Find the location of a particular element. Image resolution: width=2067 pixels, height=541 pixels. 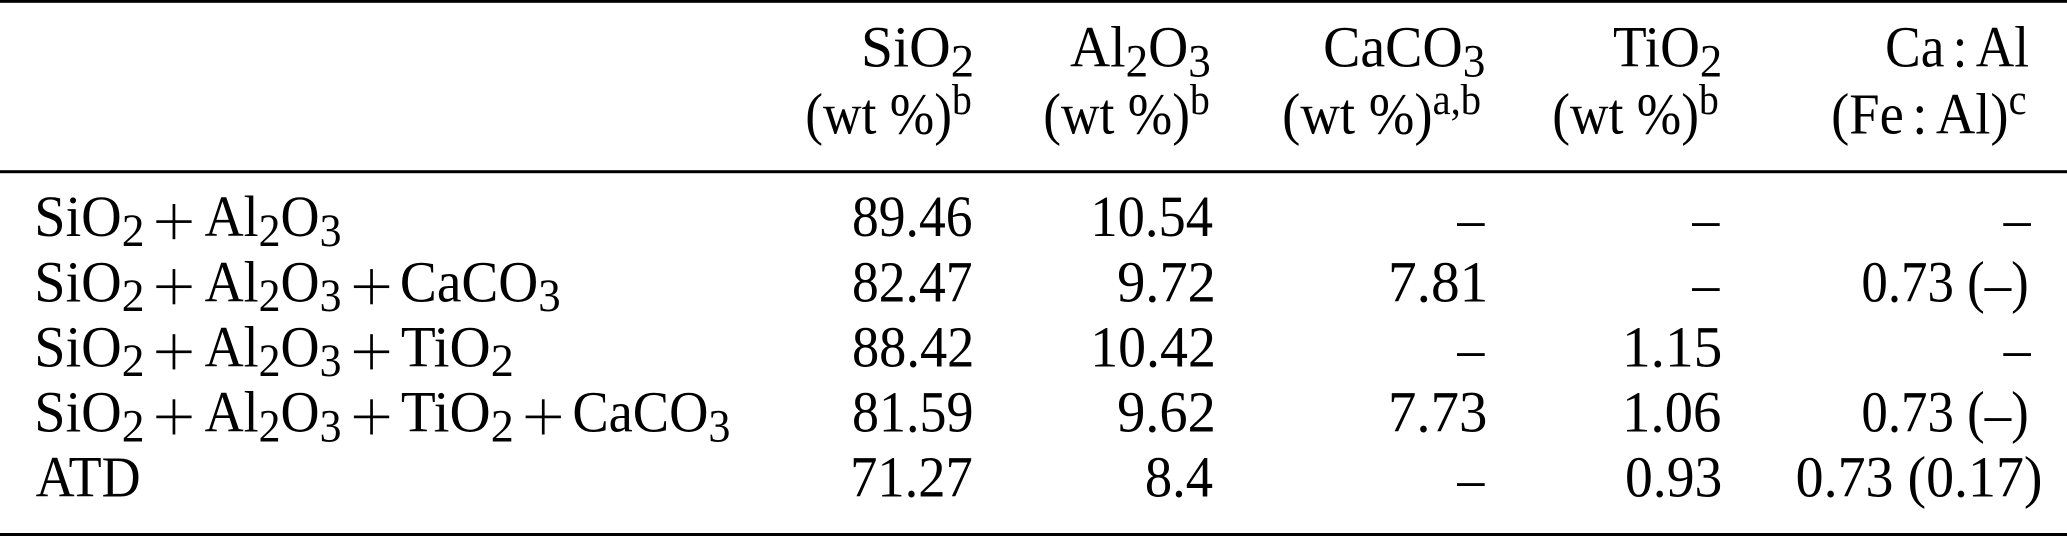

svg-text: (wt %)a,b is located at coordinates (1381, 112).